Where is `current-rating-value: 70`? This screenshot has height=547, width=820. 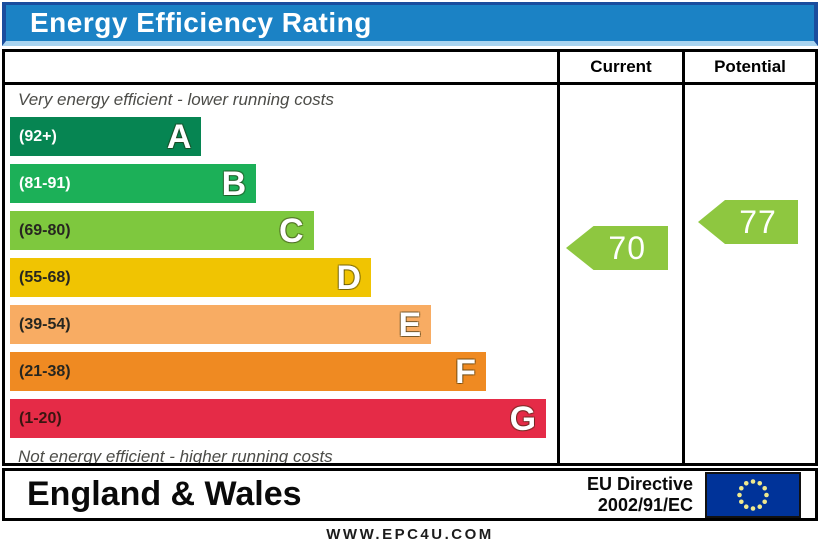
current-rating-value: 70 is located at coordinates (627, 247).